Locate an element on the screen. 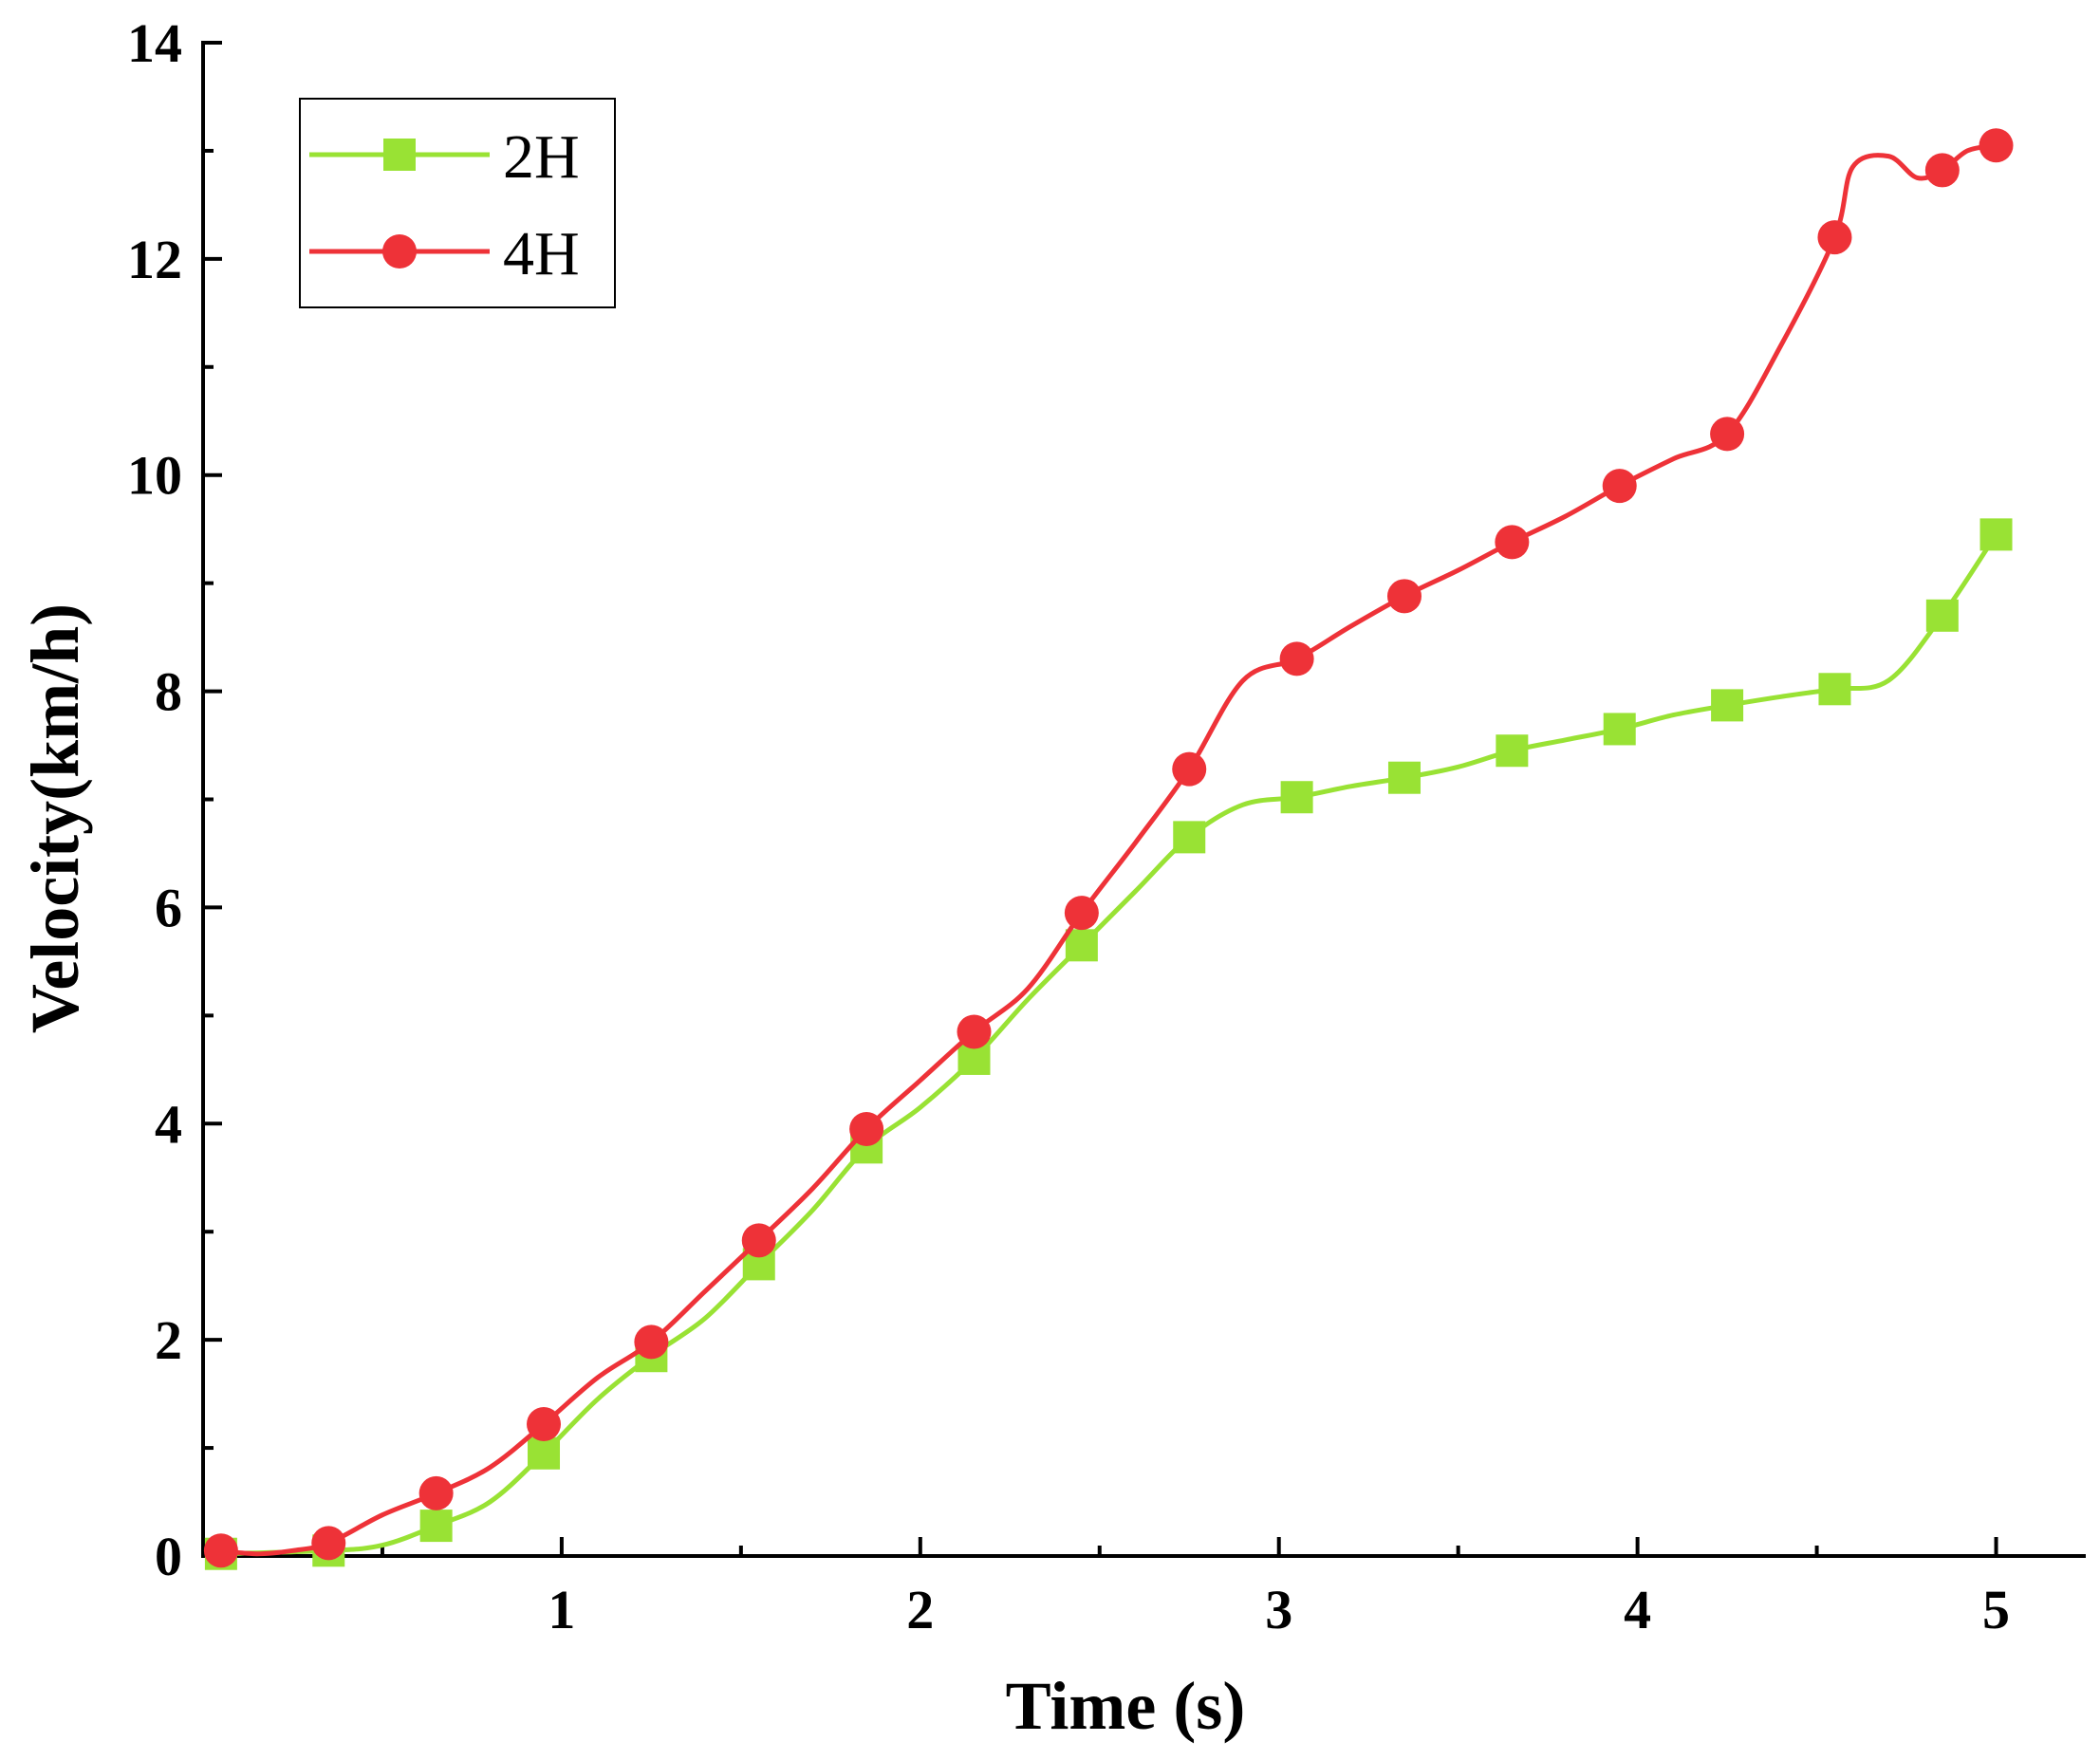  x-tick-label: 4 is located at coordinates (1637, 1609).